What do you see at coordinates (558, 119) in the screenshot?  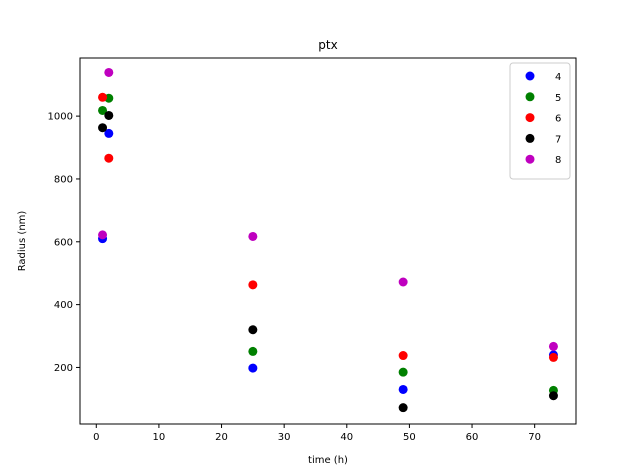 I see `legend-label: 6` at bounding box center [558, 119].